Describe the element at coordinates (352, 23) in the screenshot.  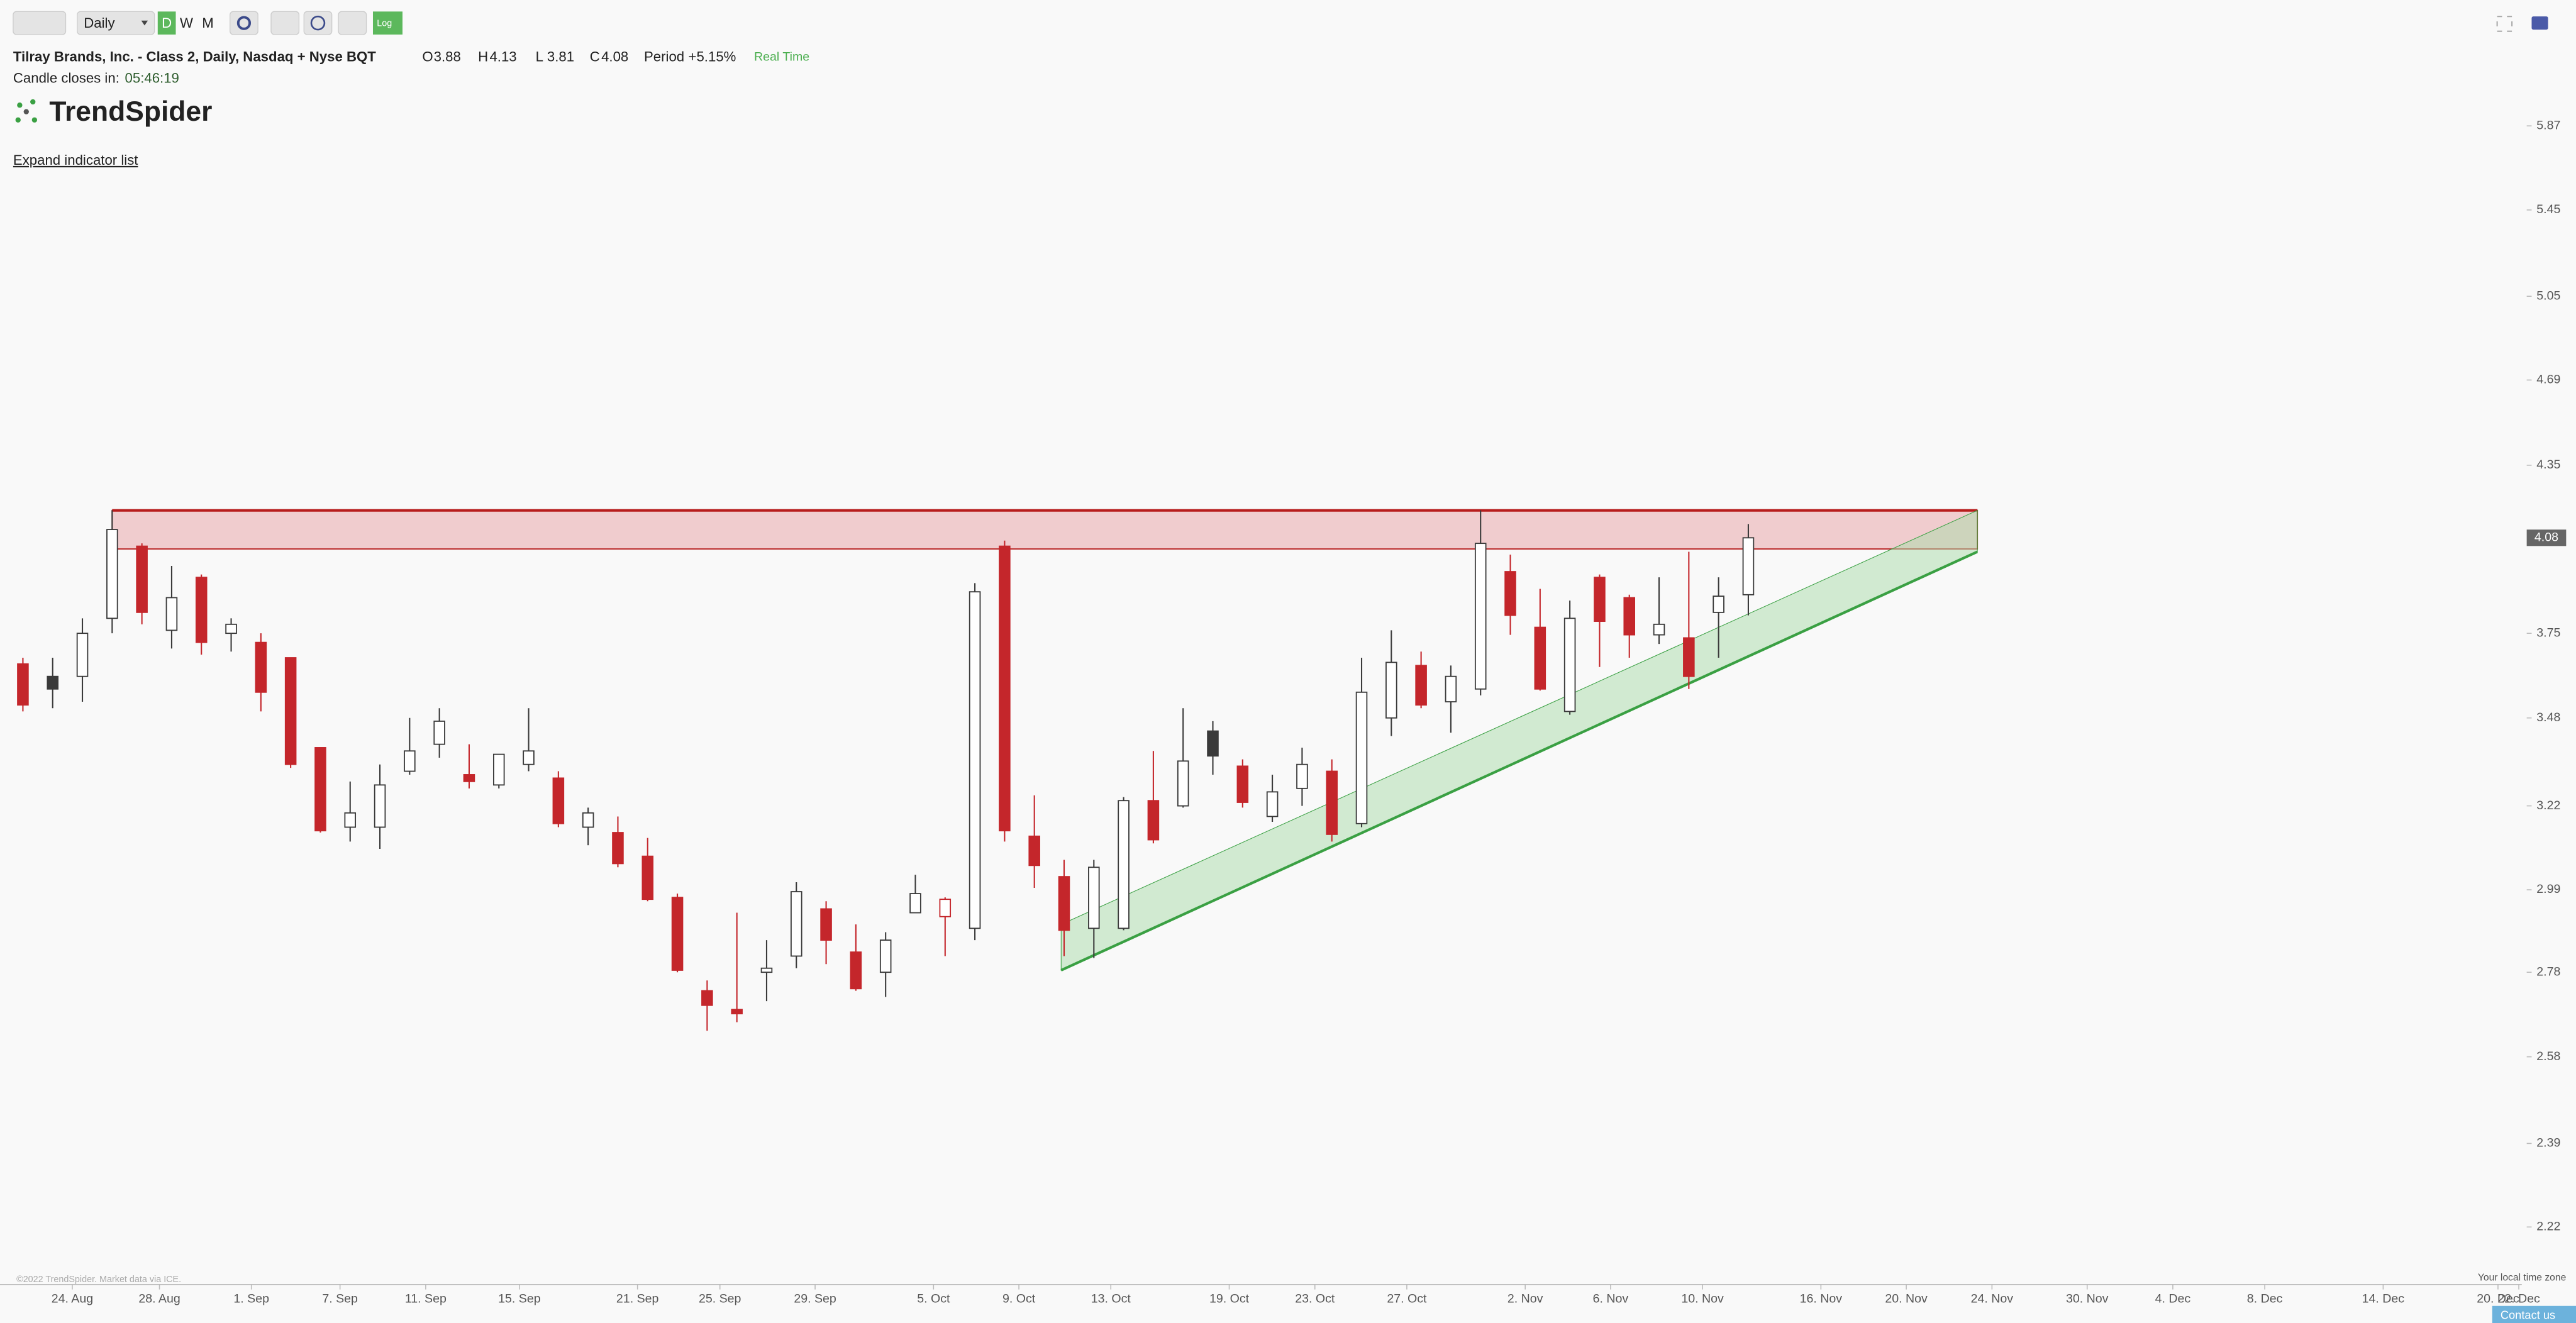
I see `drawing-button` at that location.